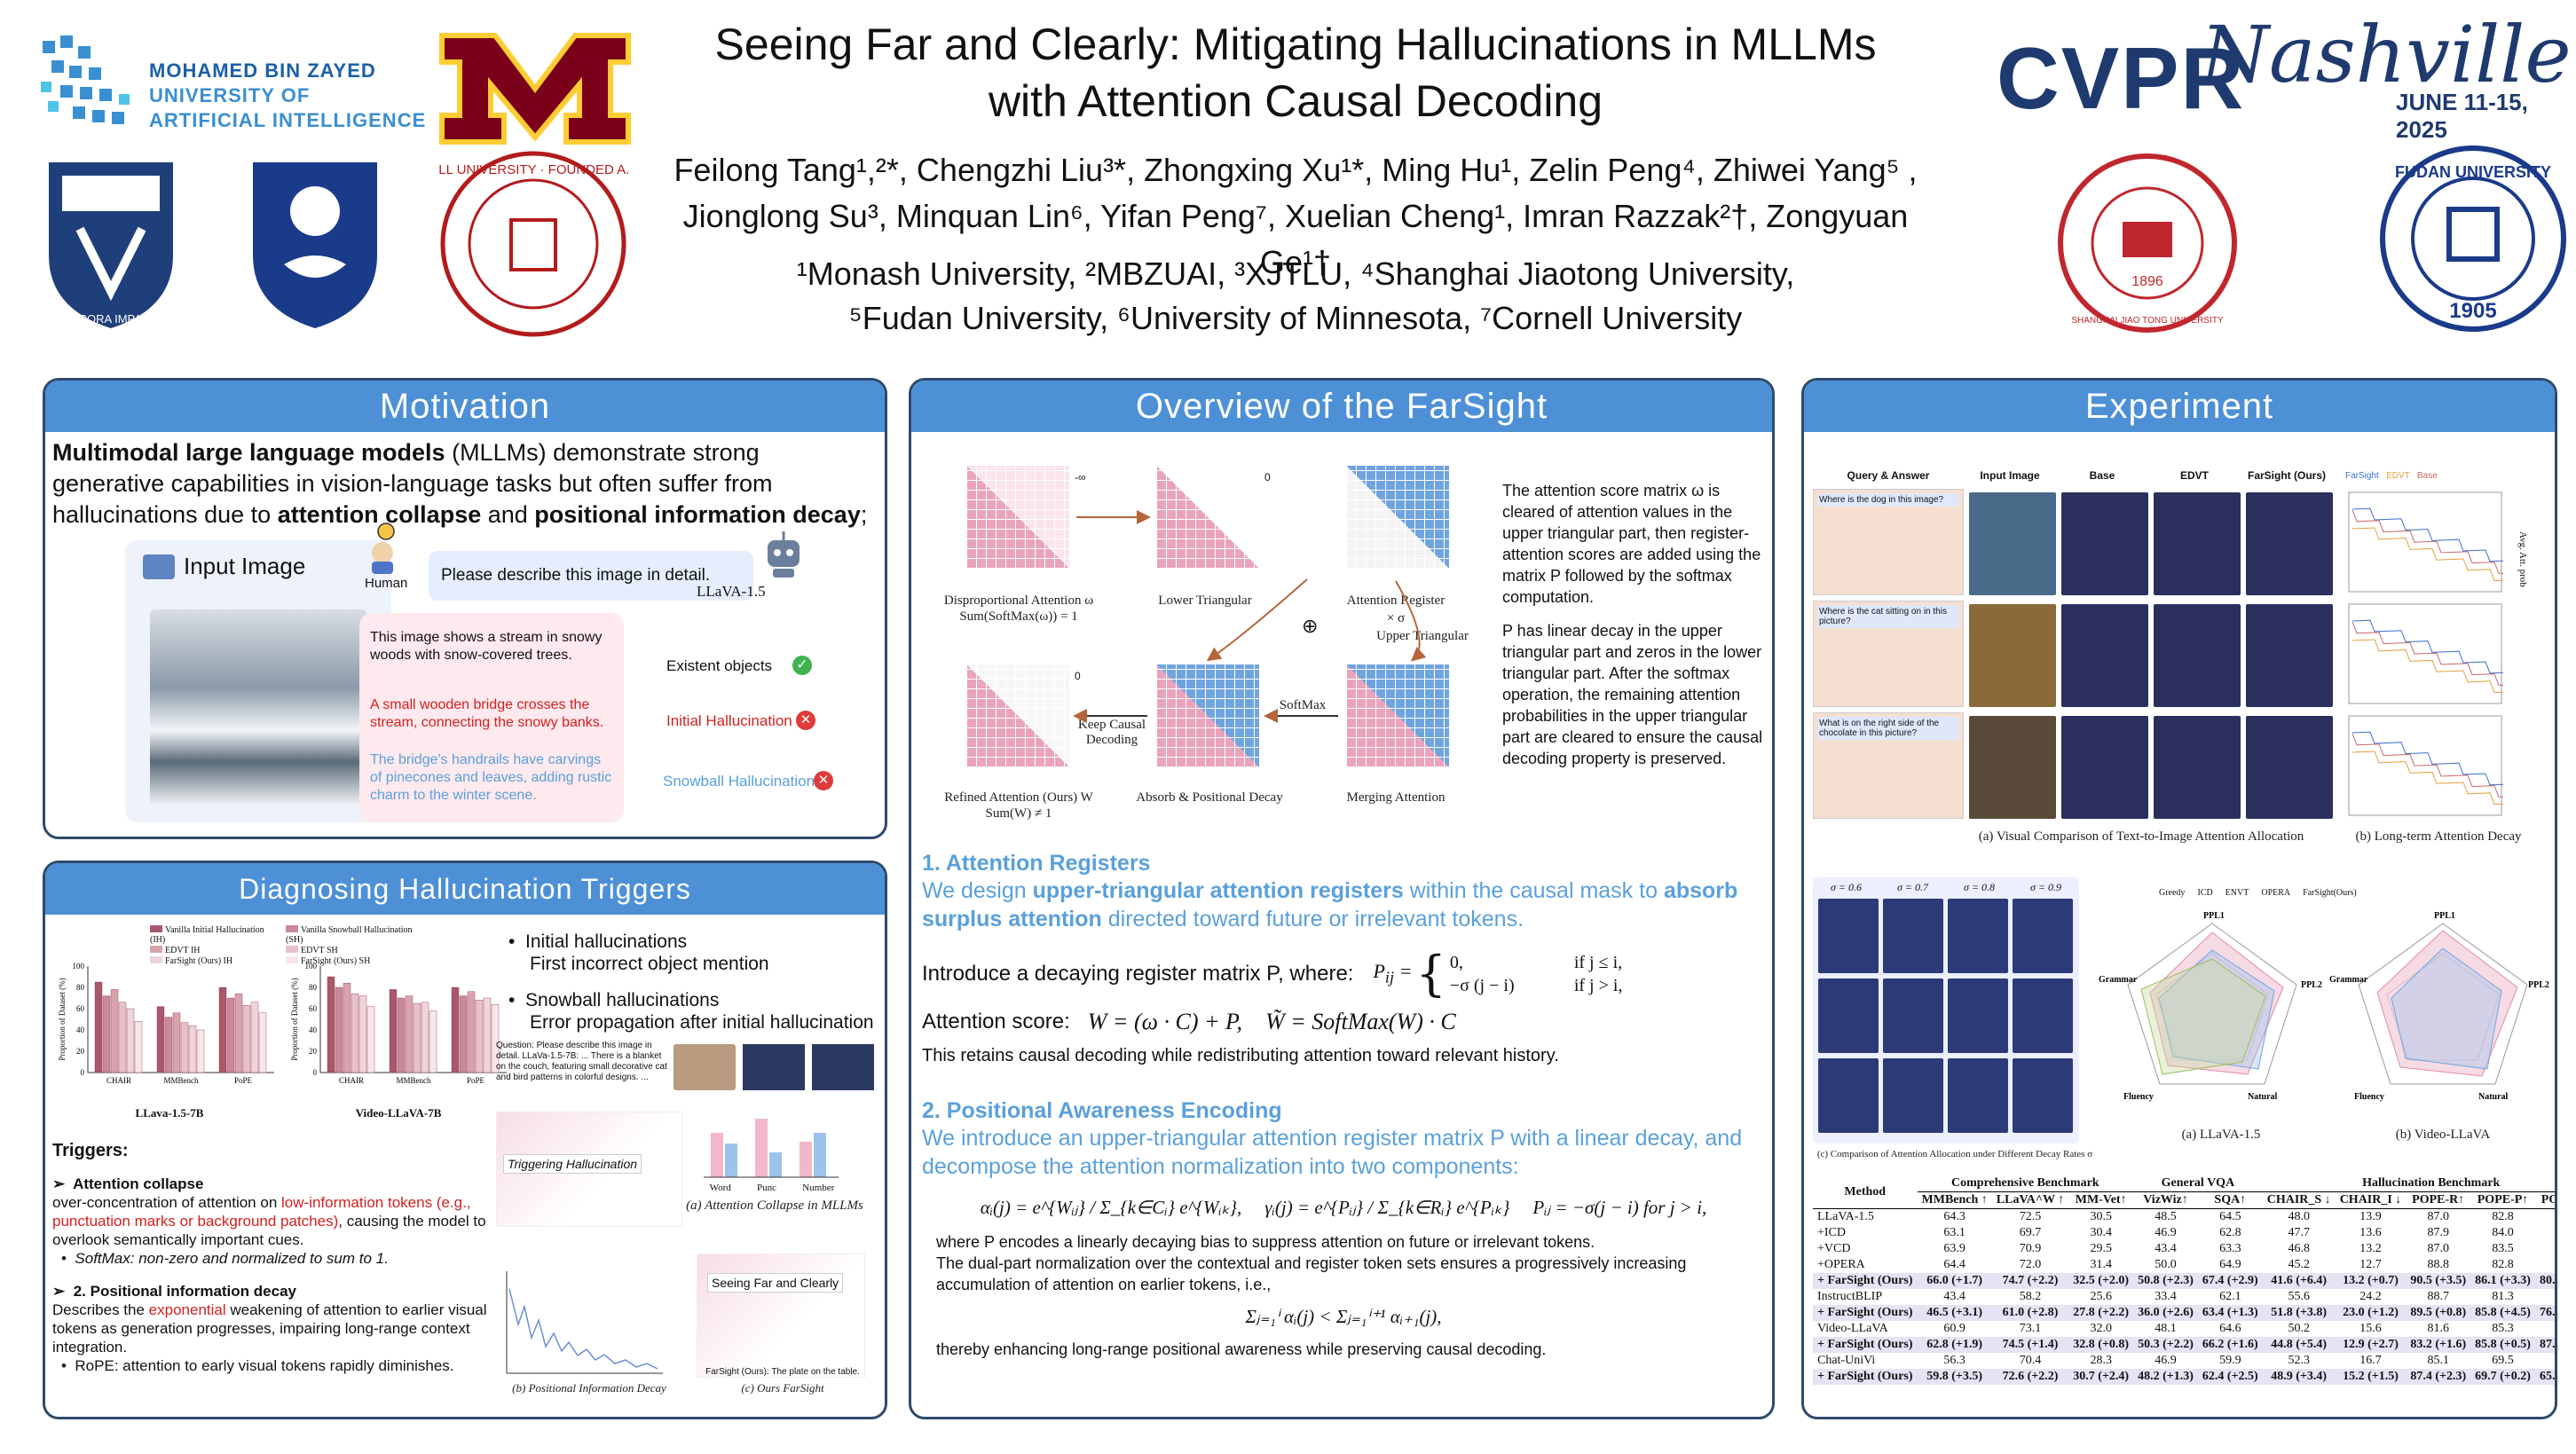 The height and width of the screenshot is (1454, 2576). Describe the element at coordinates (2438, 1312) in the screenshot. I see `table-cell: 89.5 (+0.8)` at that location.